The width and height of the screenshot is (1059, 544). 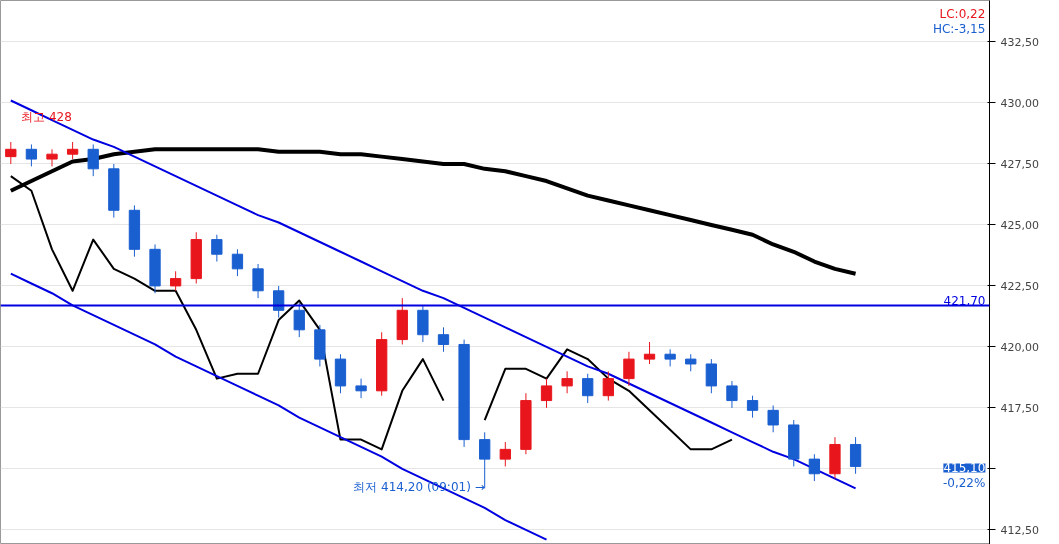 I want to click on text: 415,10, so click(x=964, y=468).